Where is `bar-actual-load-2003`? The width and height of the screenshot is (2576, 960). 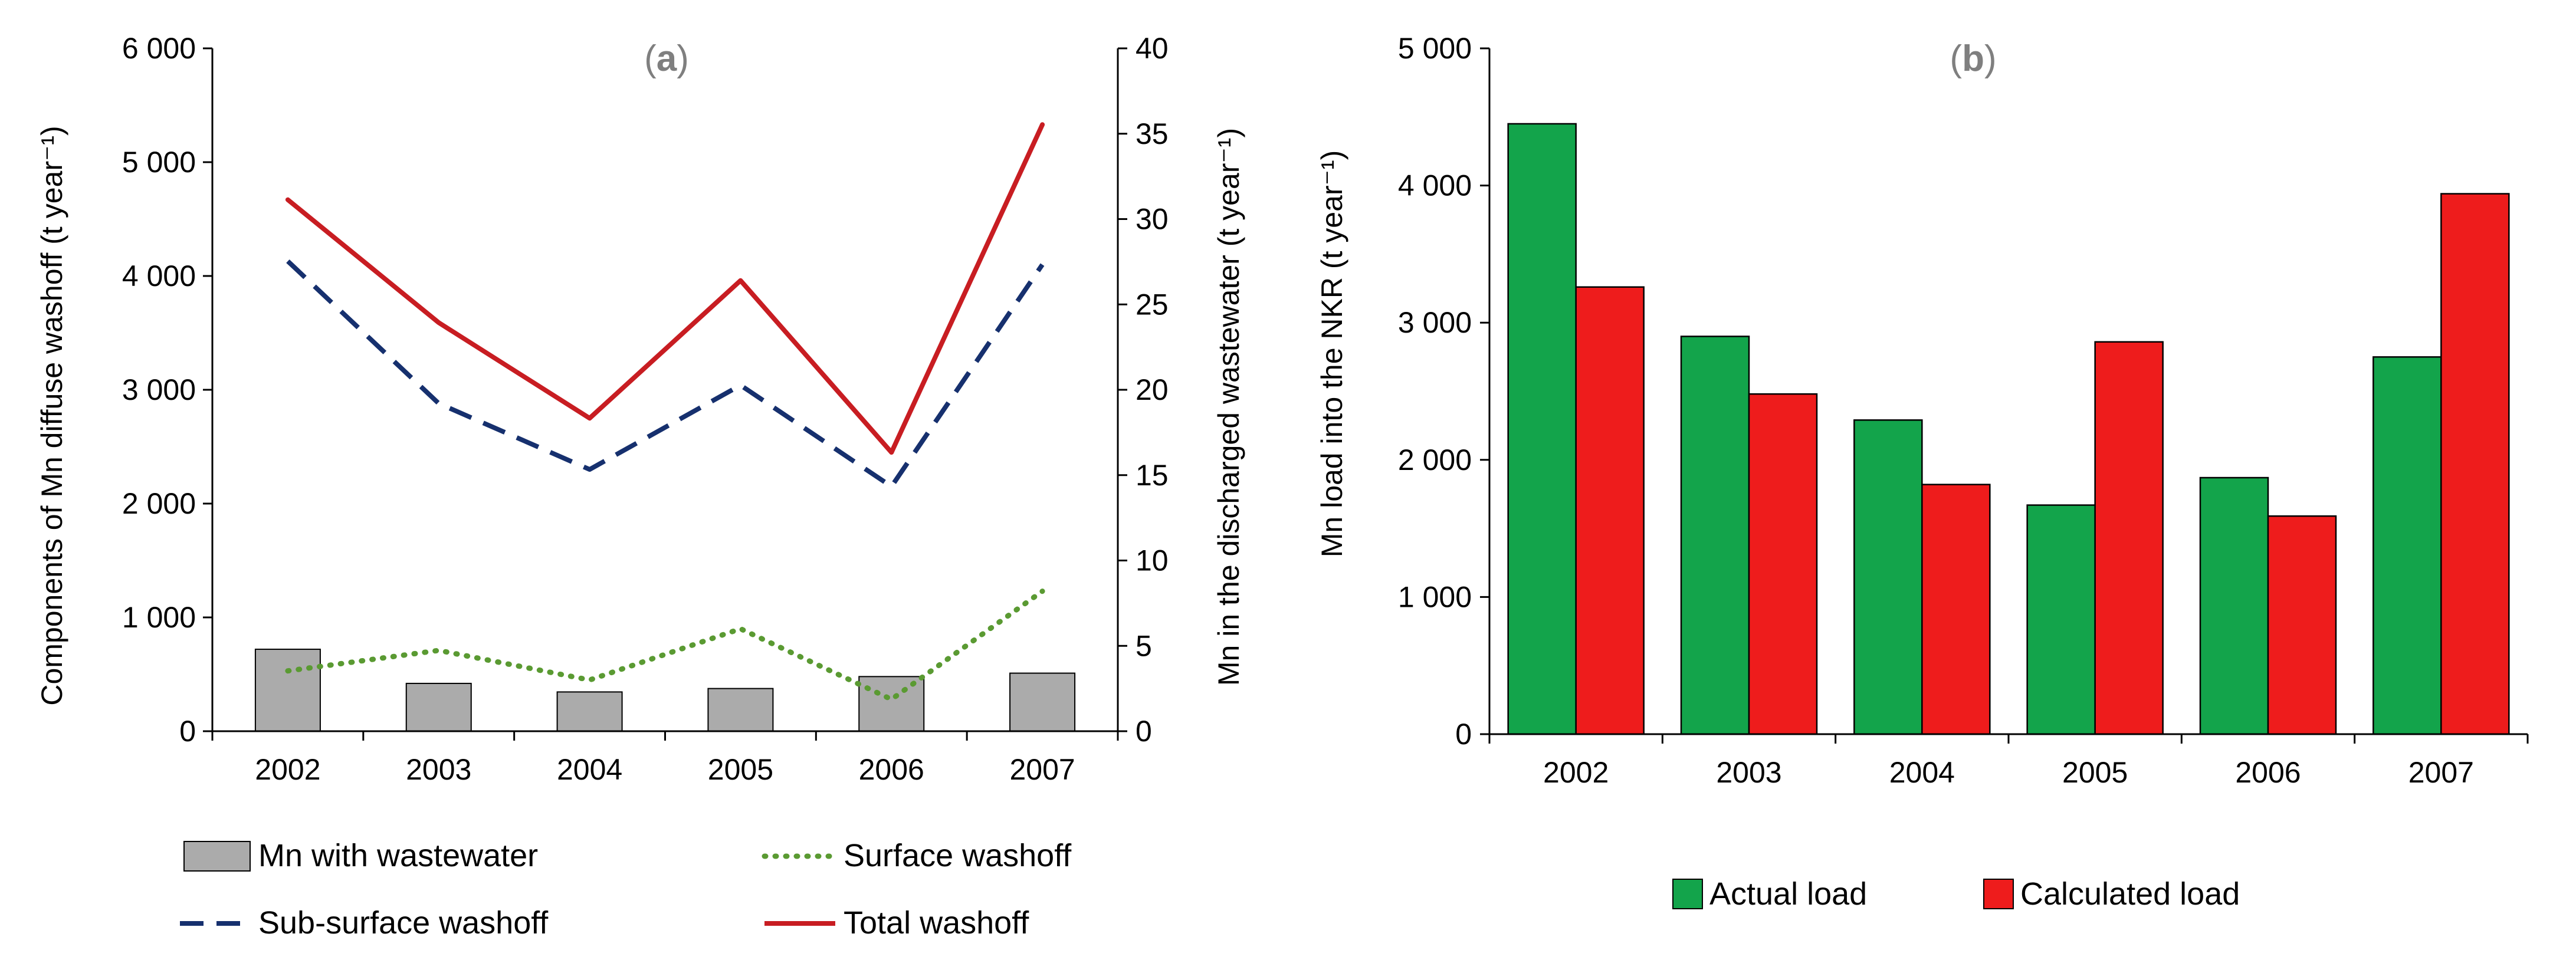
bar-actual-load-2003 is located at coordinates (1715, 535).